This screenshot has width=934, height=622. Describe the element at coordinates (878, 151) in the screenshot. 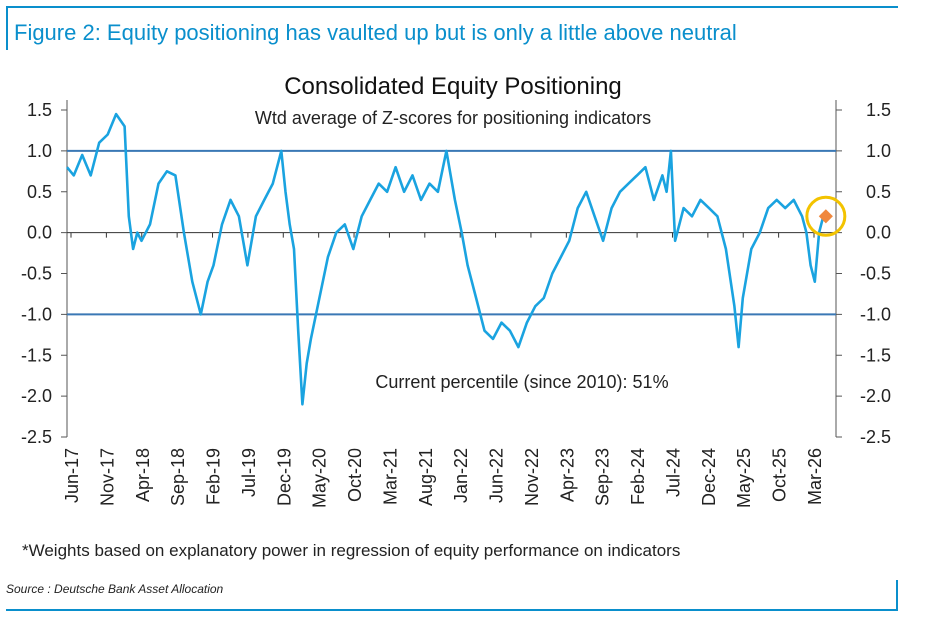

I see `right-y-tick-label: 1.0` at that location.